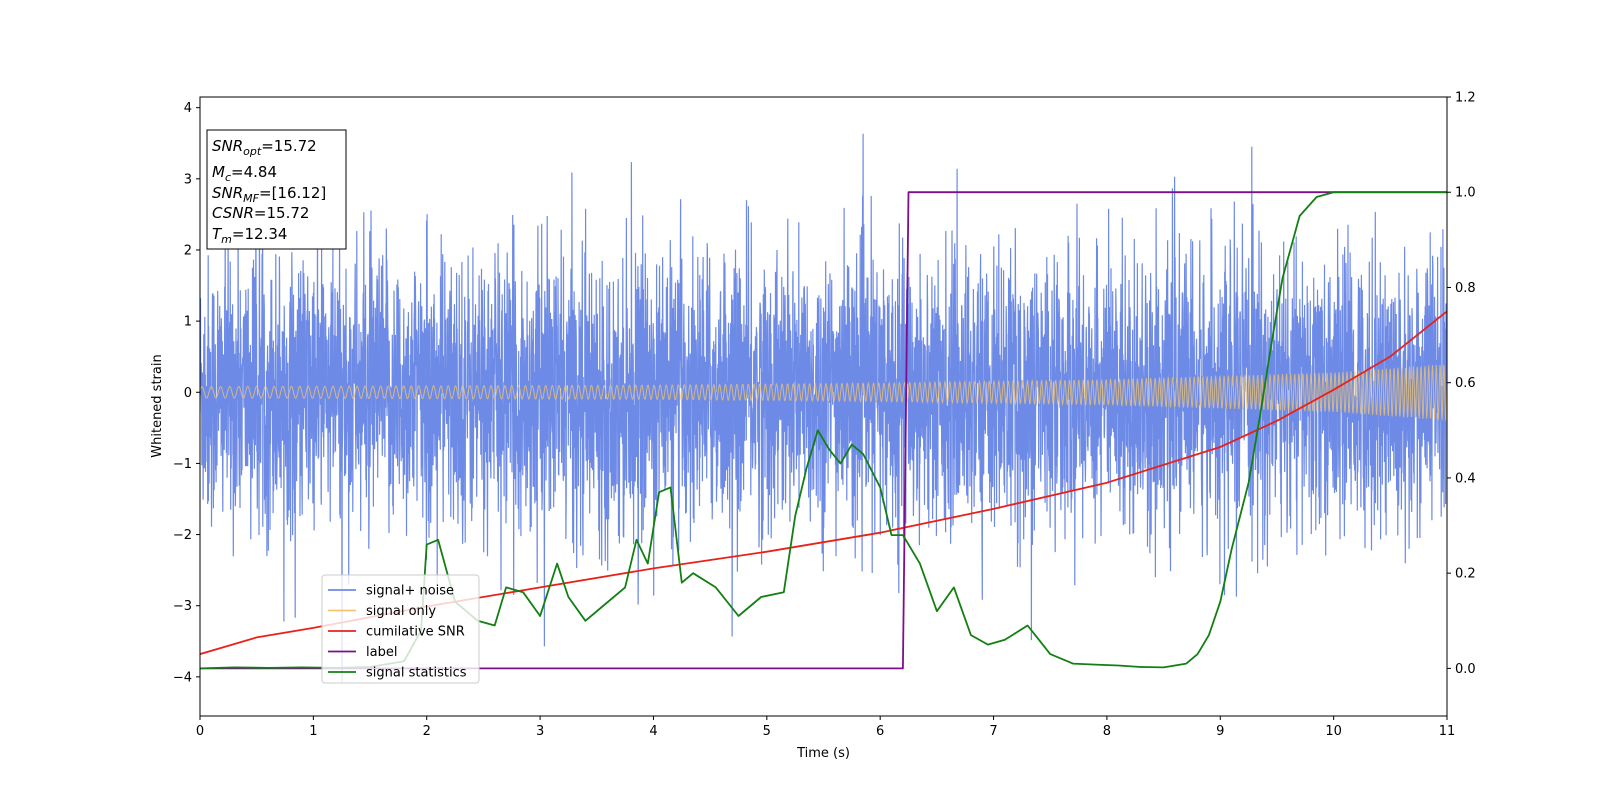  I want to click on legend-item-label: label, so click(381, 652).